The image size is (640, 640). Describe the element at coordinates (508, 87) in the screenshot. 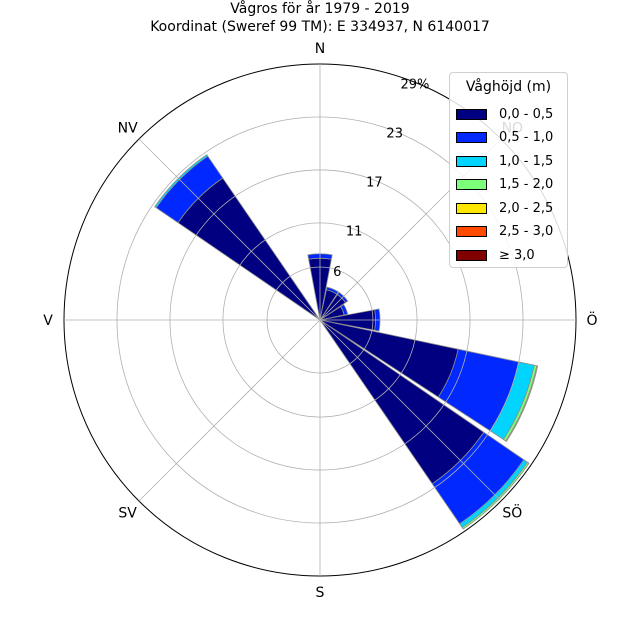

I see `legend-title: Våghöjd (m)` at that location.